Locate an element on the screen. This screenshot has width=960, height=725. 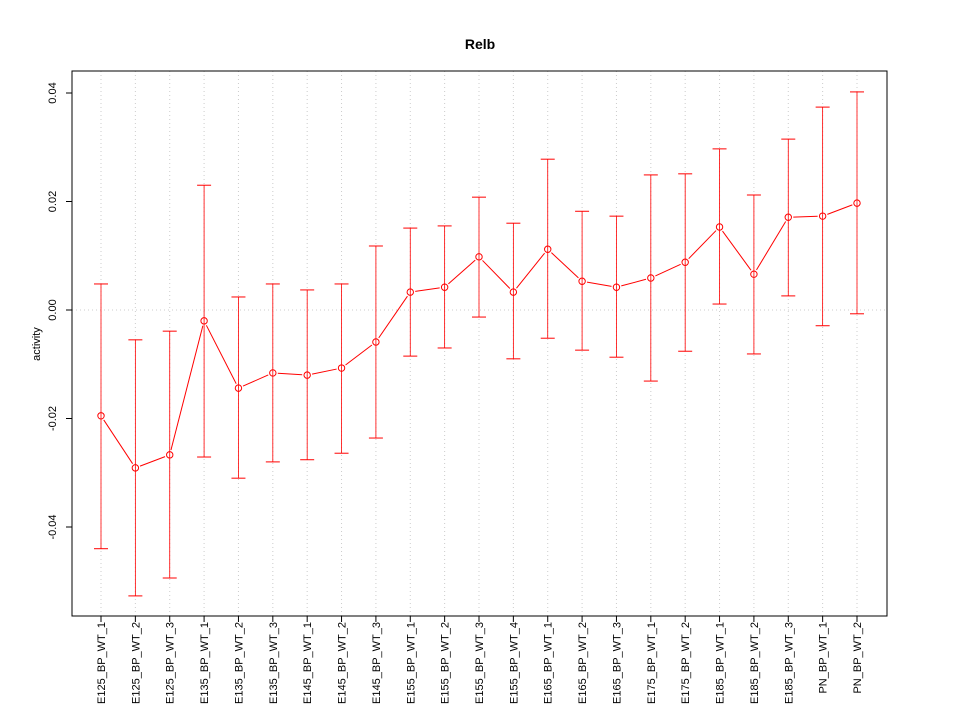
x-tick-label: E165_BP_WT_3 is located at coordinates (617, 663).